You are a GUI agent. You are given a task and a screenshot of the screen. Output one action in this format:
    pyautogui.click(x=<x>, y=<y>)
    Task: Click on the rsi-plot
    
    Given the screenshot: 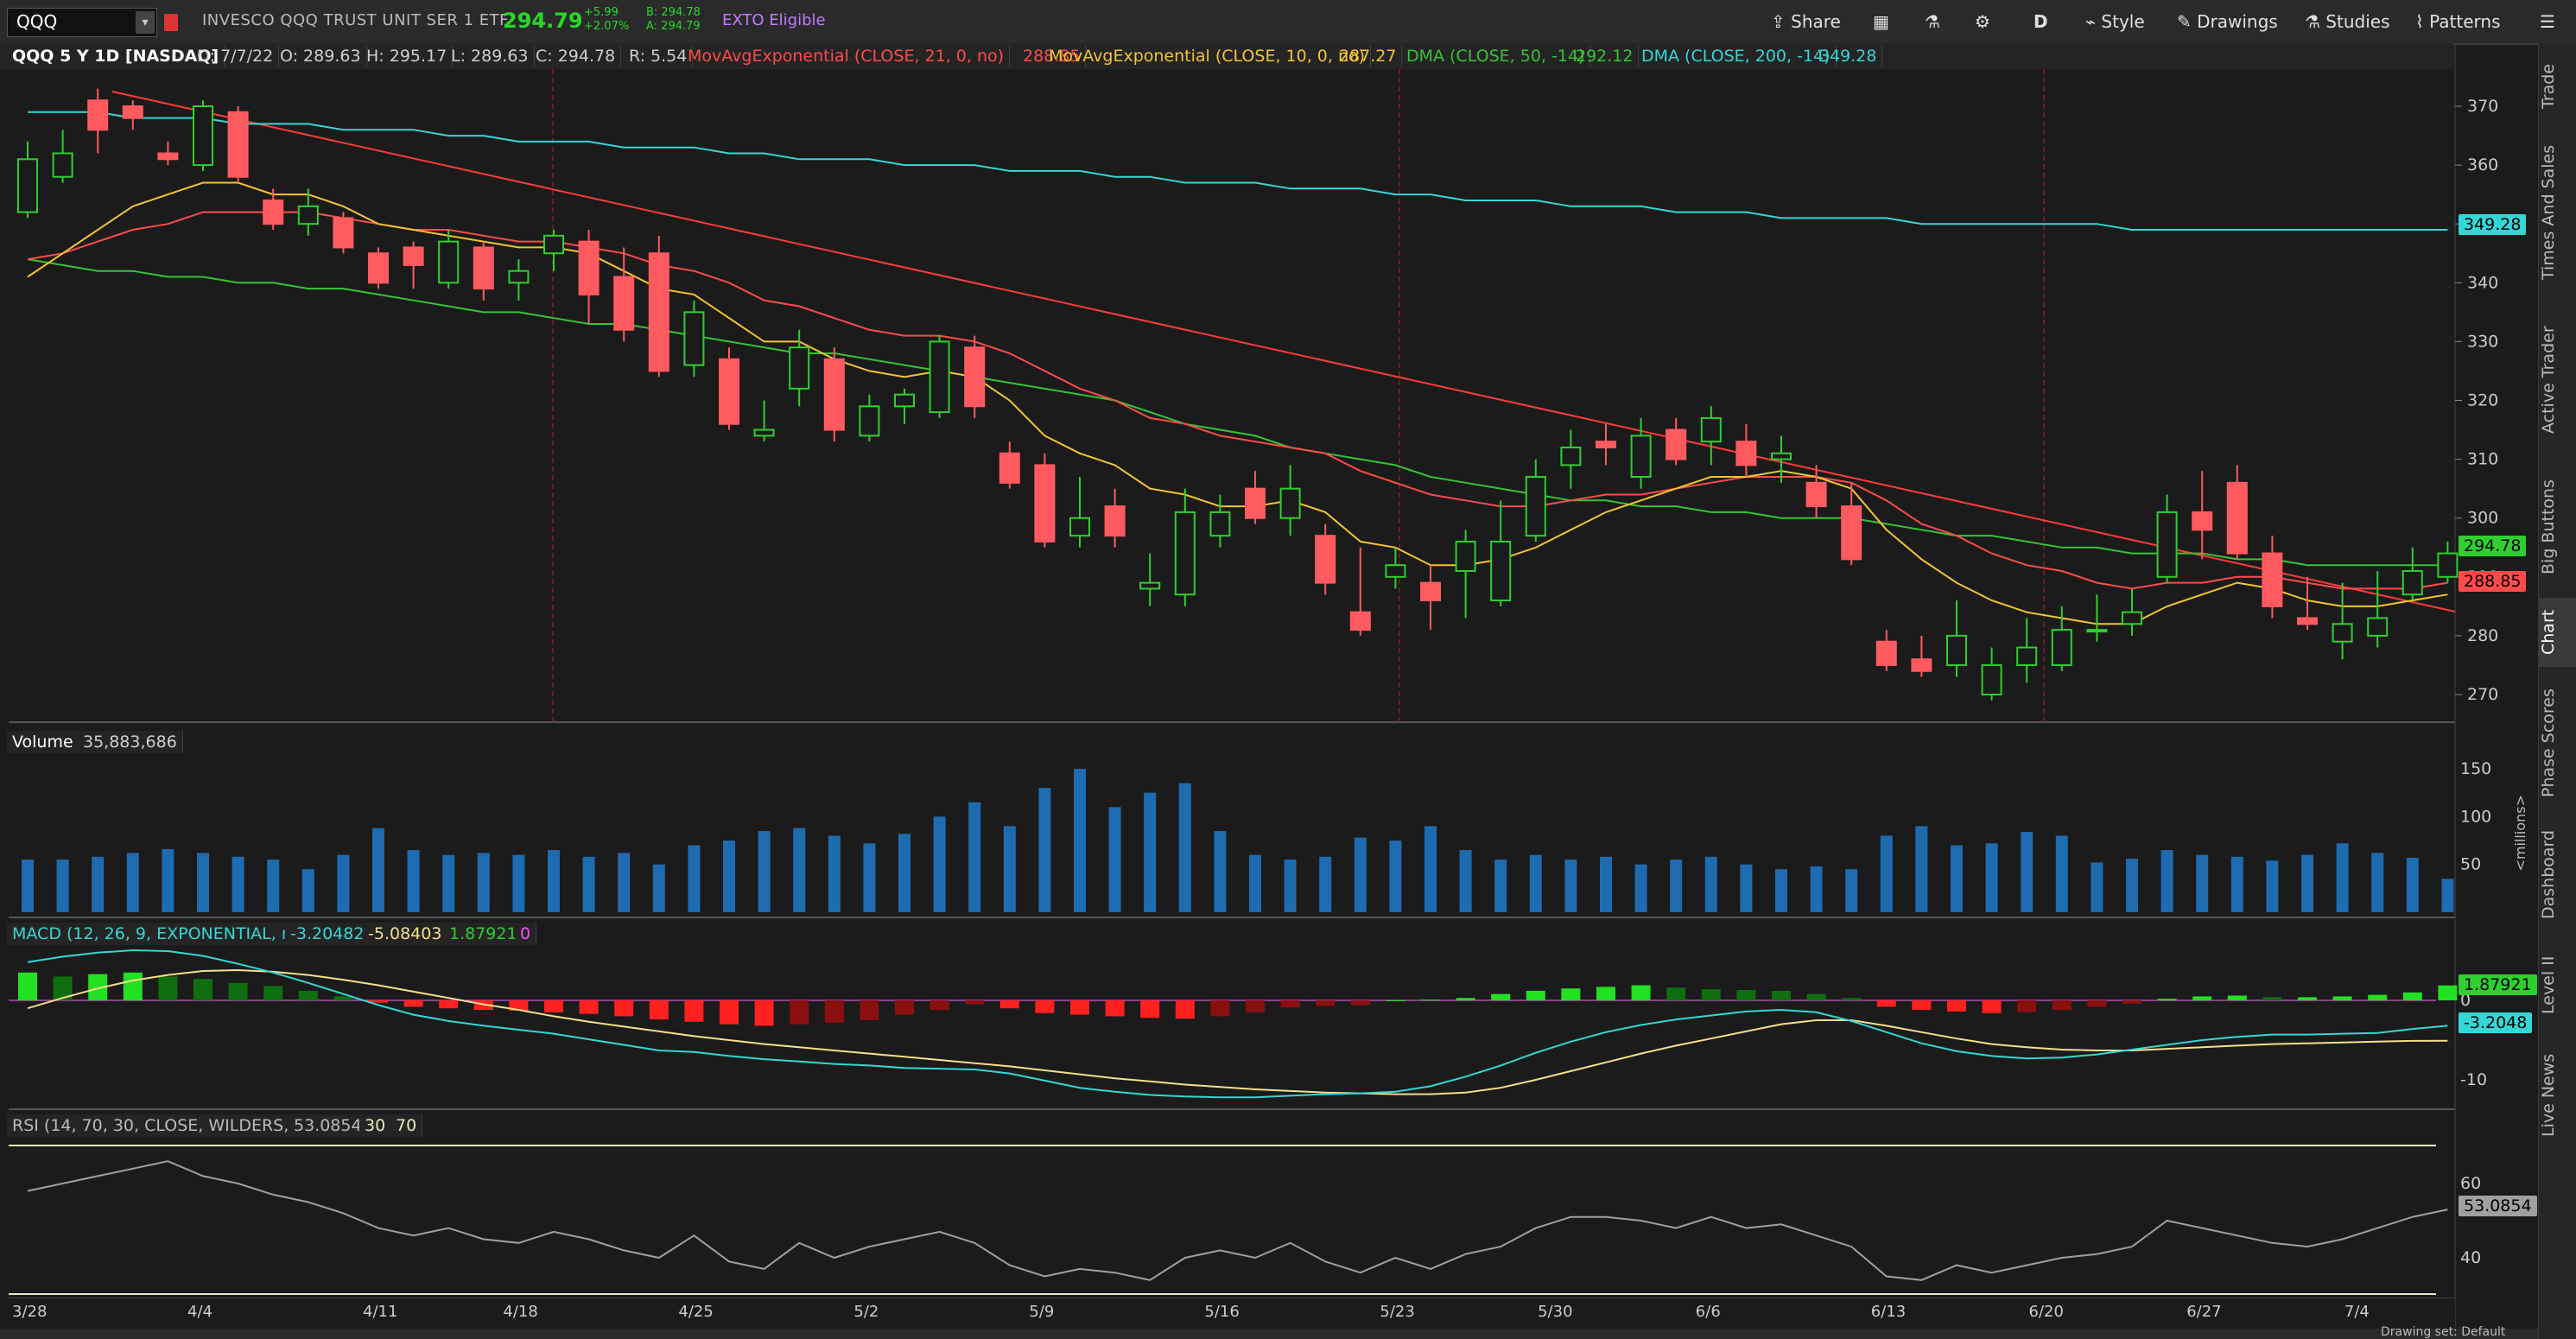 What is the action you would take?
    pyautogui.click(x=1237, y=1220)
    